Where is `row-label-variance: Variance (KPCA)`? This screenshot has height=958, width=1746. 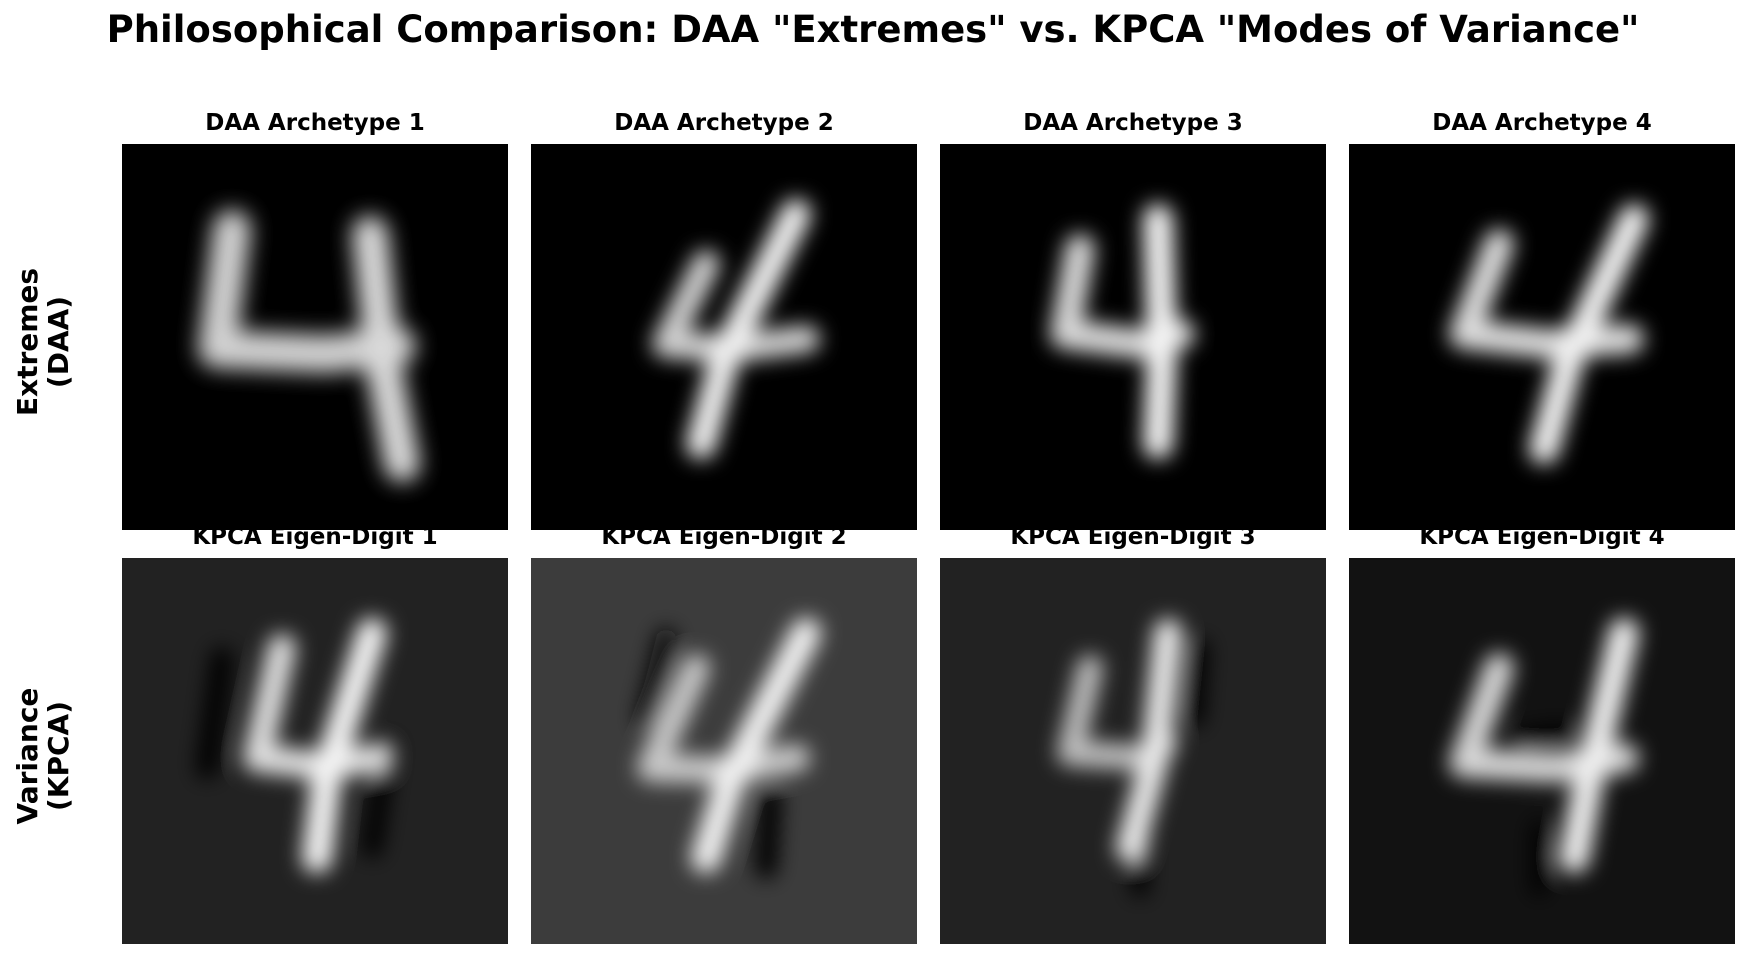 row-label-variance: Variance (KPCA) is located at coordinates (43, 756).